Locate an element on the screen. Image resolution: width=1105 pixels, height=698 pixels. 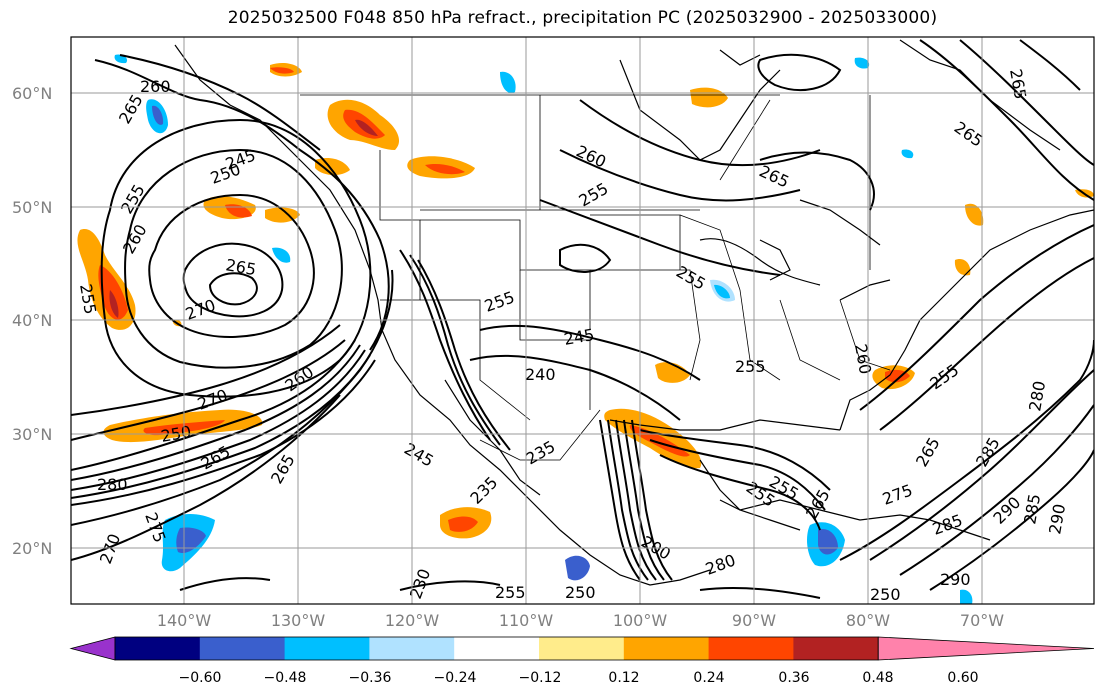
colorbar-tick-label: 0.36 is located at coordinates (793, 678).